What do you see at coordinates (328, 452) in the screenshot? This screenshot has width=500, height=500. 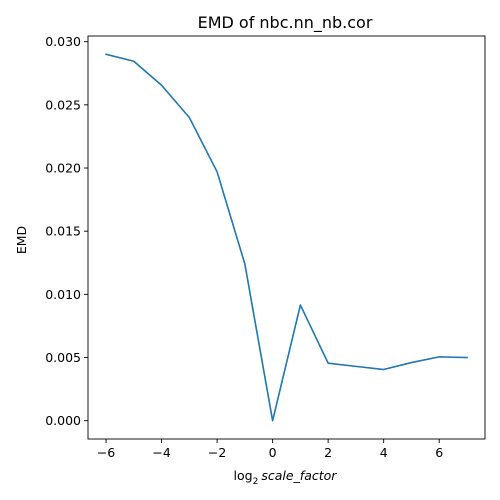 I see `x-tick-label: 2` at bounding box center [328, 452].